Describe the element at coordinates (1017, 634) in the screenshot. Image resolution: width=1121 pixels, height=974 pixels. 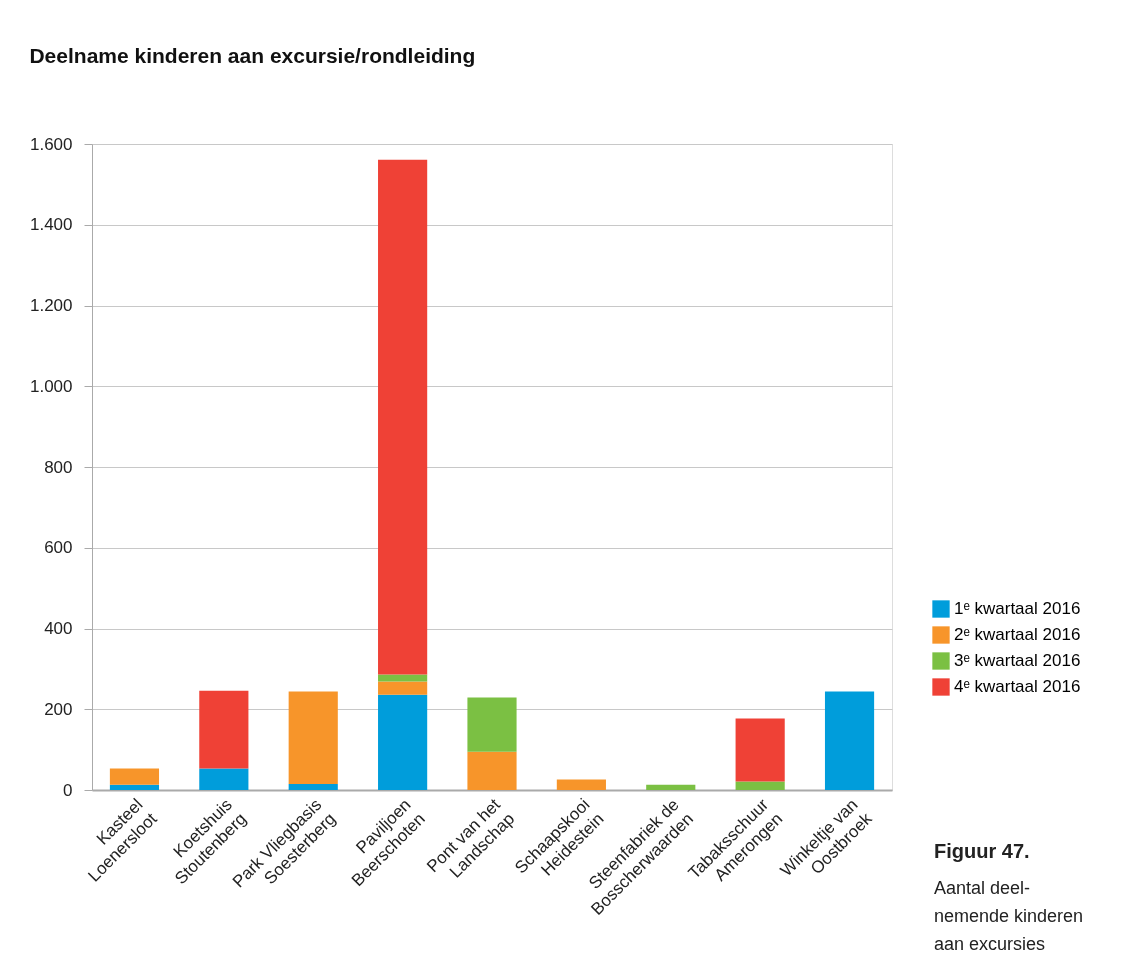
I see `legend-label: 2ᵉ kwartaal 2016` at that location.